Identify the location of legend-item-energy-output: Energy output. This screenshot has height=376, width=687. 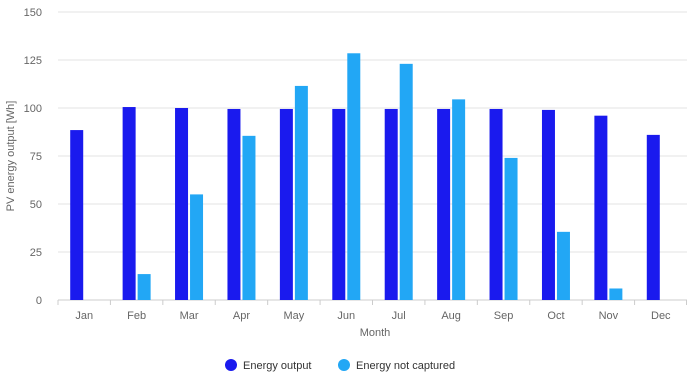
(268, 365).